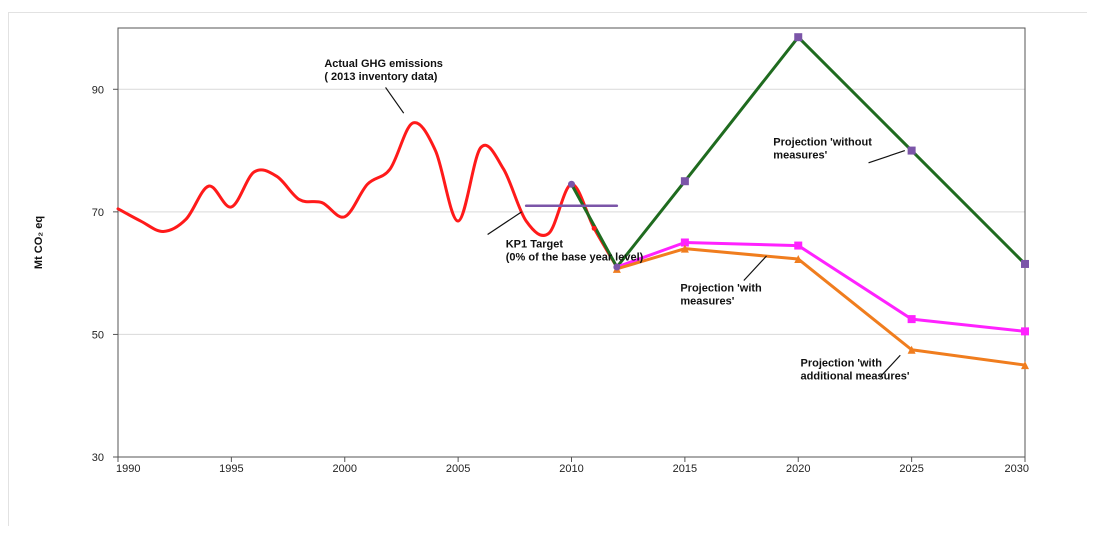  What do you see at coordinates (855, 376) in the screenshot?
I see `annotation-text: additional measures'` at bounding box center [855, 376].